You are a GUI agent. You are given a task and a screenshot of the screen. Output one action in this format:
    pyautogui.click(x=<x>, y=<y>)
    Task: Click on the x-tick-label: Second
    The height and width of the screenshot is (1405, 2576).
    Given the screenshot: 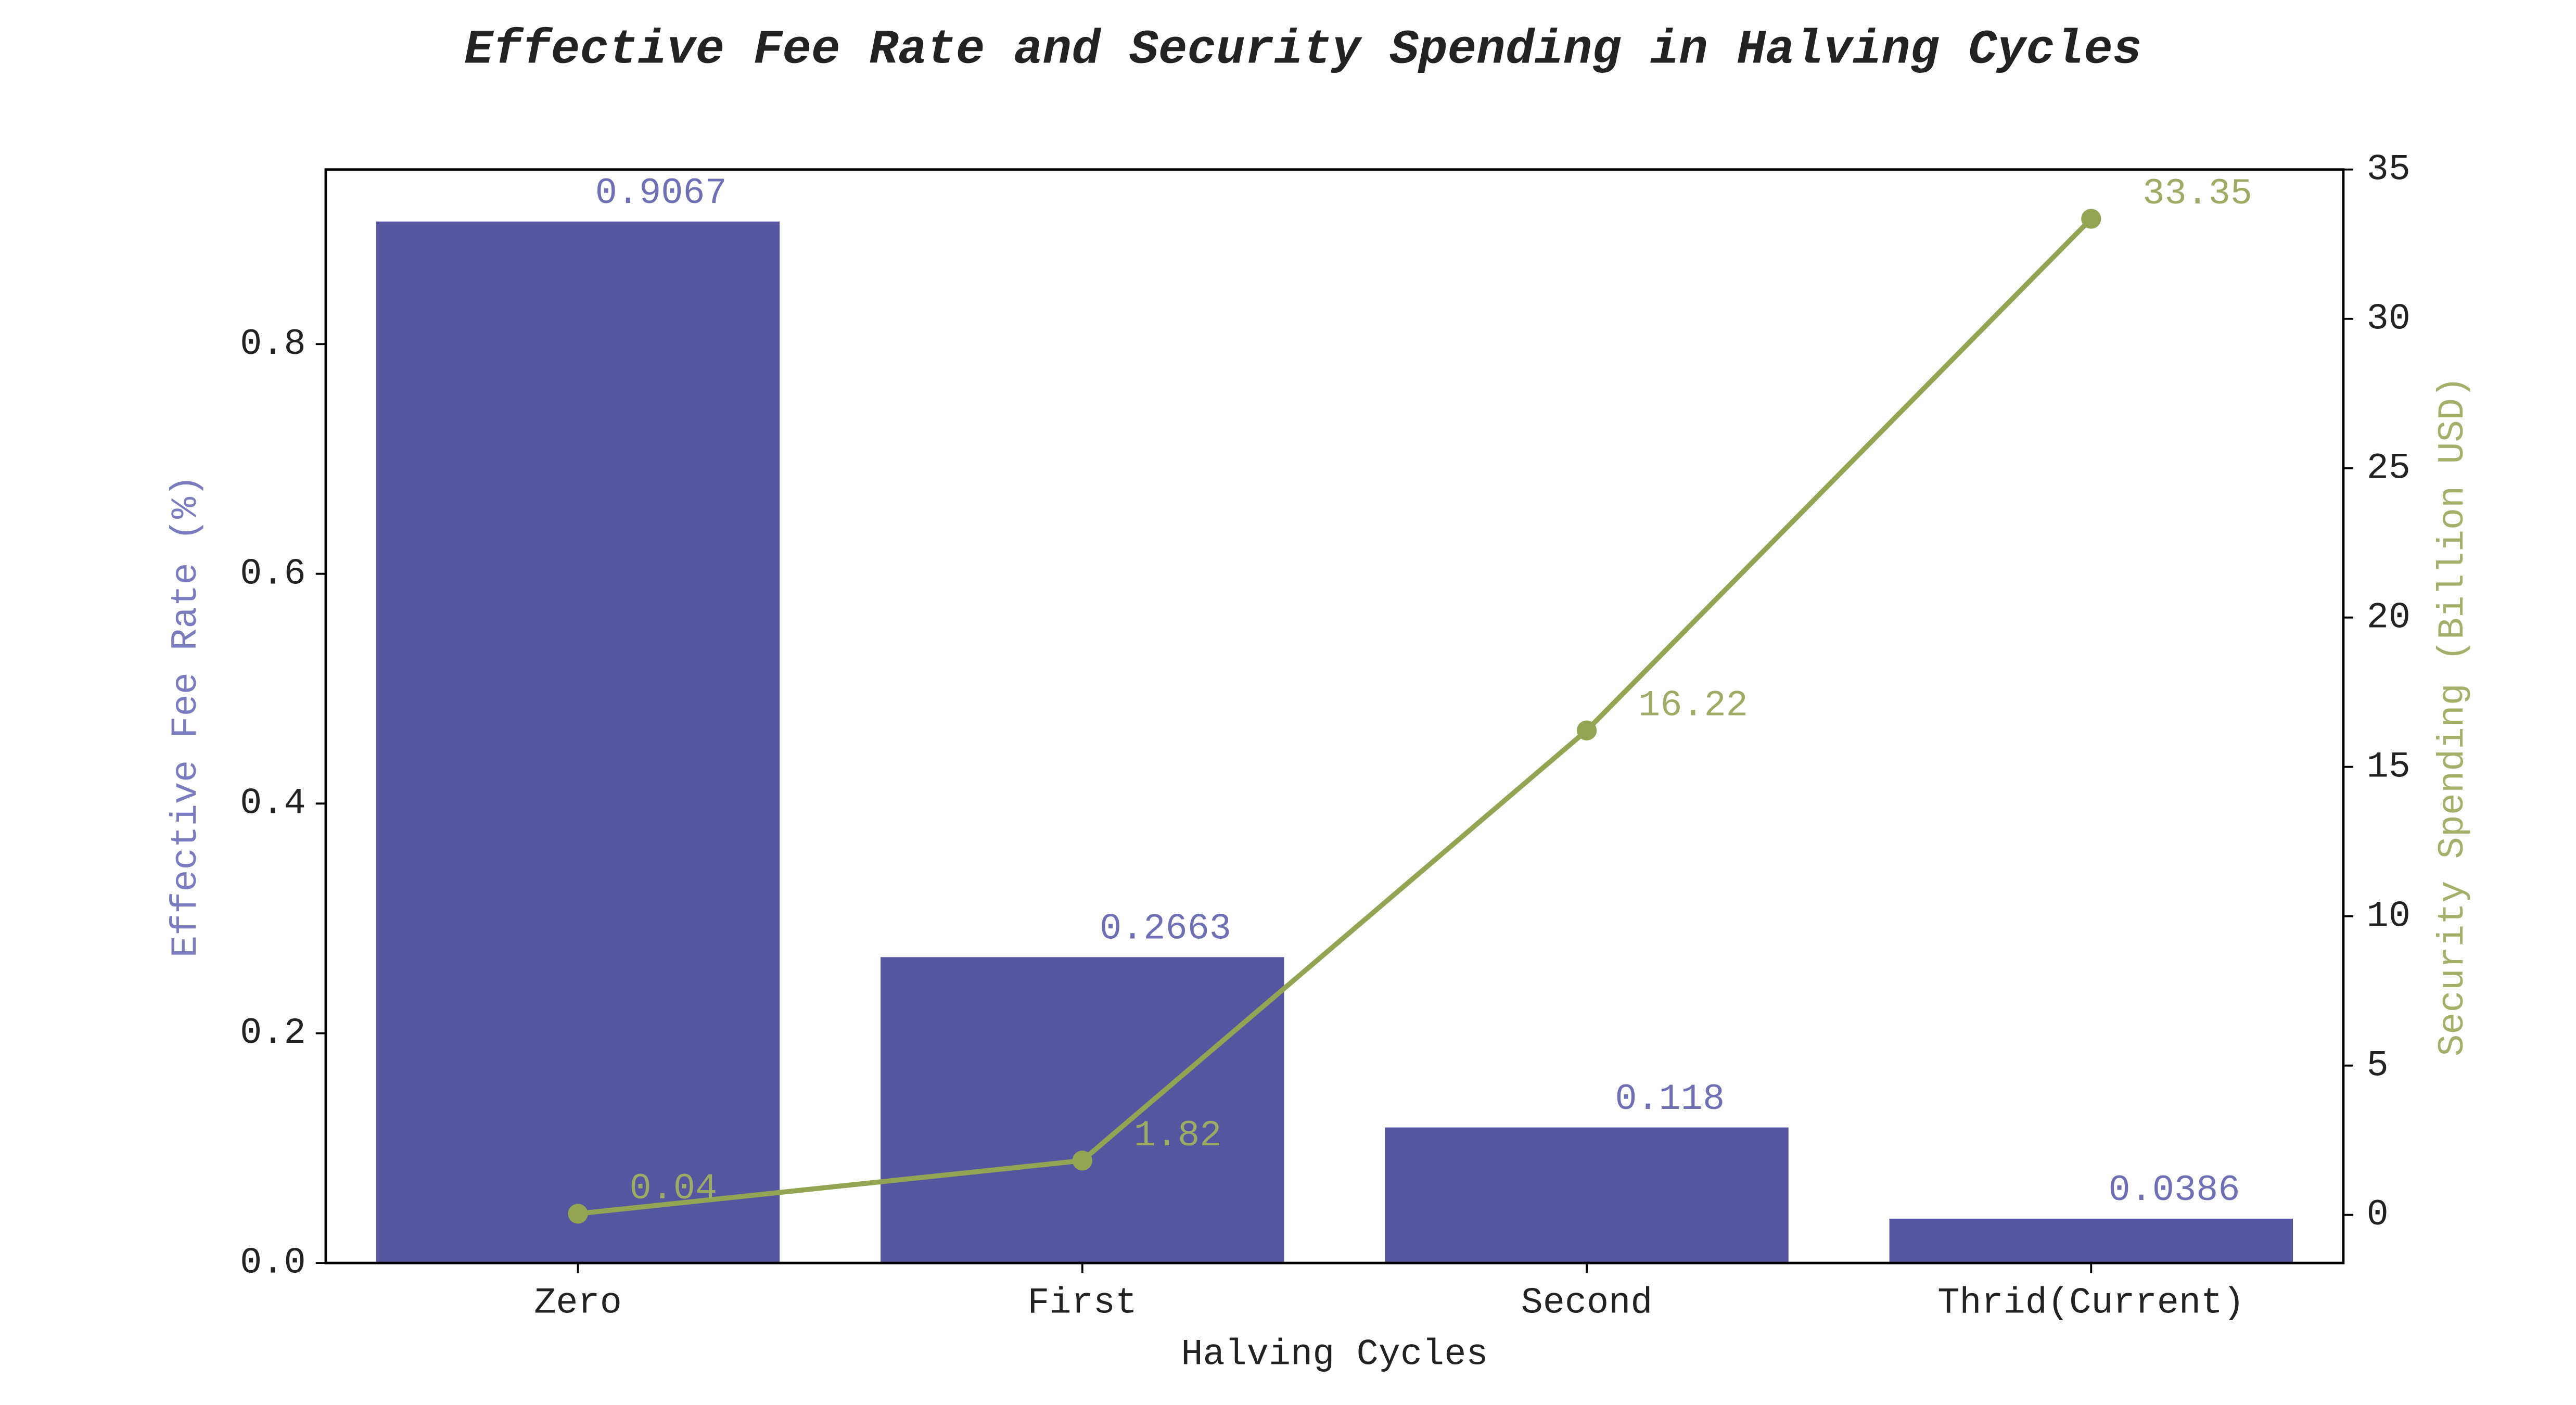 What is the action you would take?
    pyautogui.click(x=1587, y=1304)
    